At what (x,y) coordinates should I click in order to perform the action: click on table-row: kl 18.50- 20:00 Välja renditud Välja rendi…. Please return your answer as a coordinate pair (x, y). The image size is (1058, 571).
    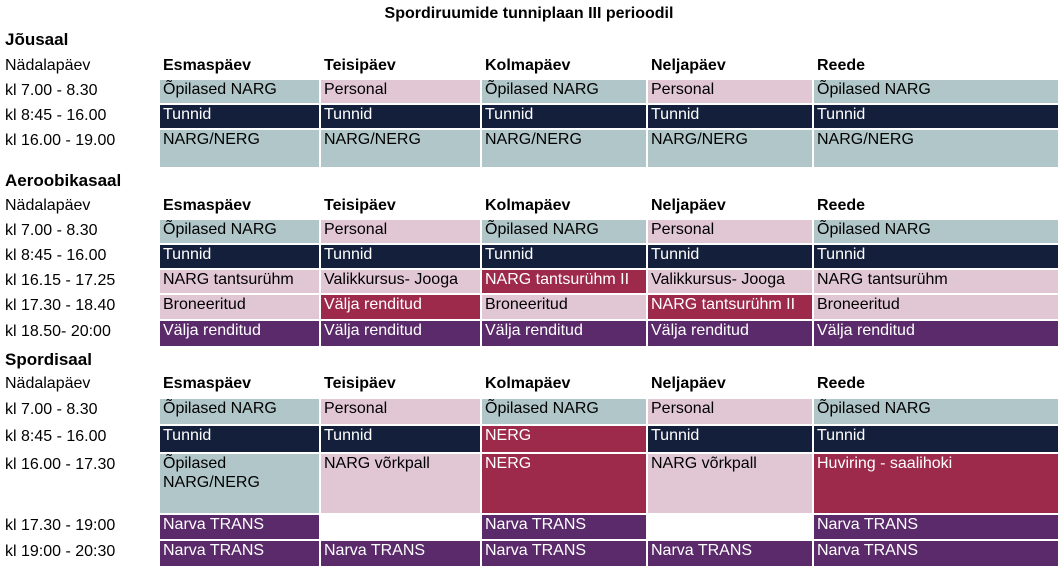
    Looking at the image, I should click on (529, 334).